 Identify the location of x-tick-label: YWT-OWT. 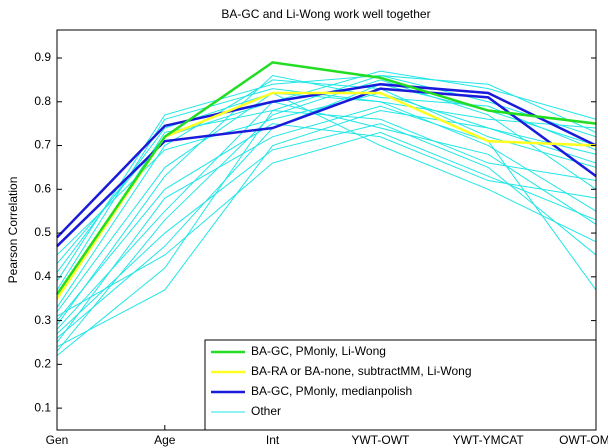
(380, 440).